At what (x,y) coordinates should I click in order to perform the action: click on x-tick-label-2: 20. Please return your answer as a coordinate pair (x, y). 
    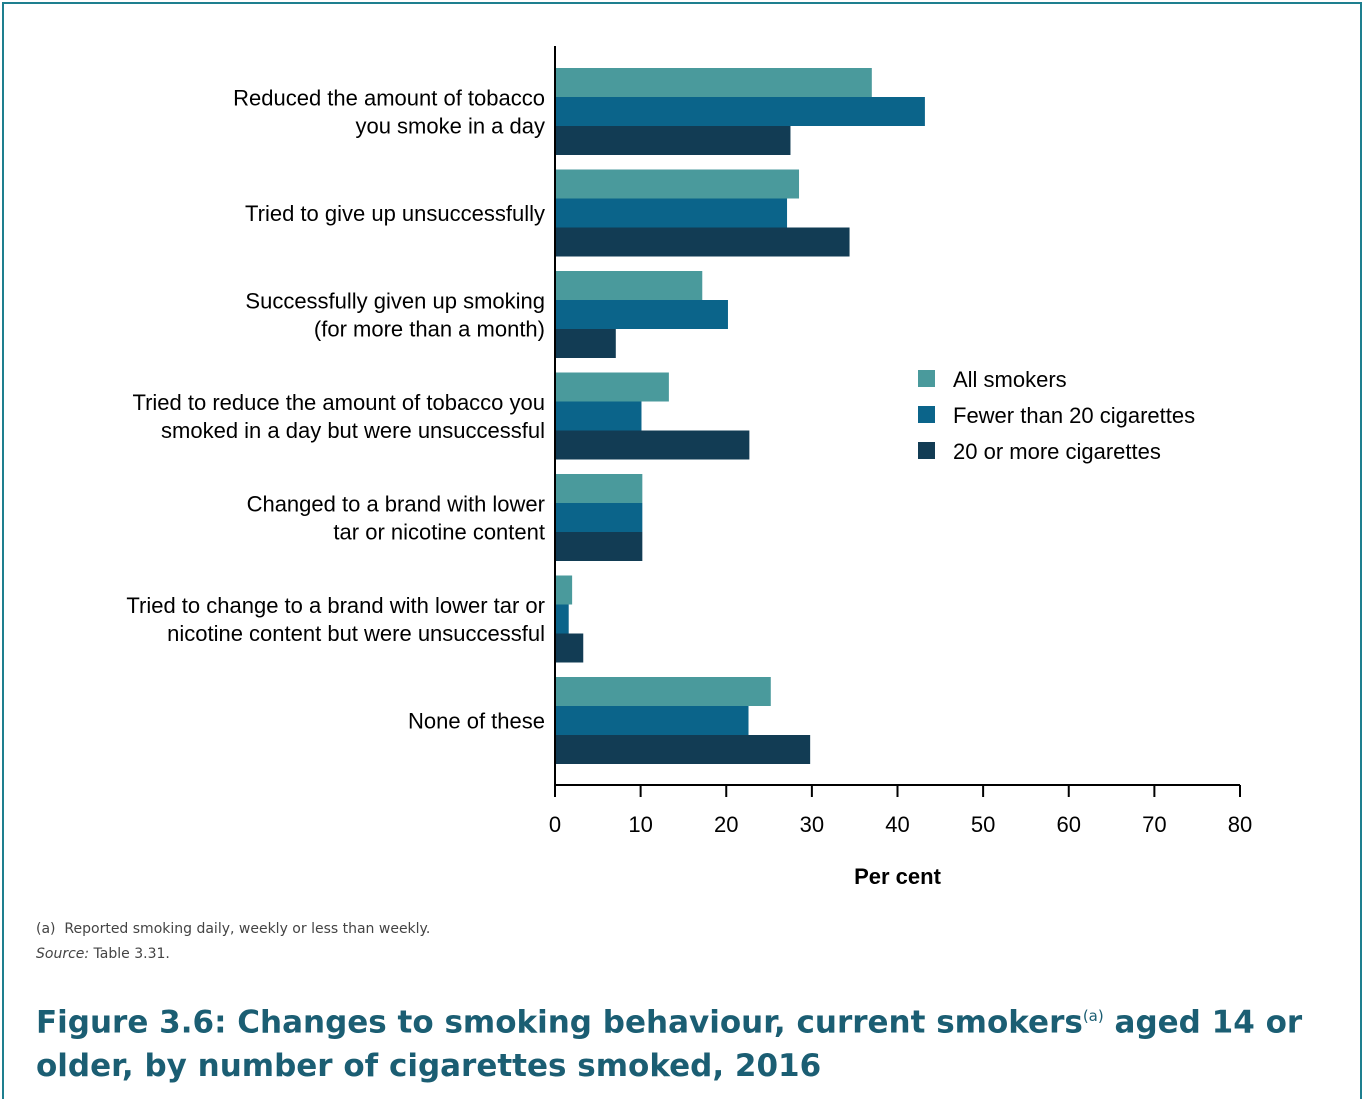
    Looking at the image, I should click on (726, 824).